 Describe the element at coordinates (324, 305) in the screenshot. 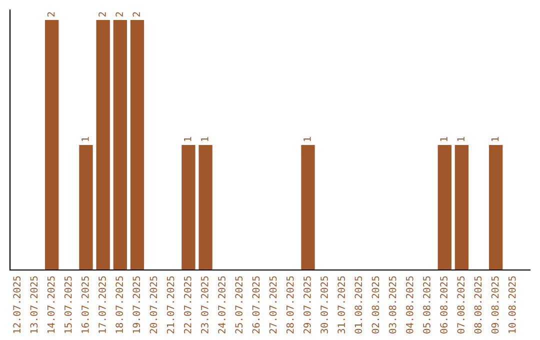

I see `x-tick-label: 30.07.2025` at that location.